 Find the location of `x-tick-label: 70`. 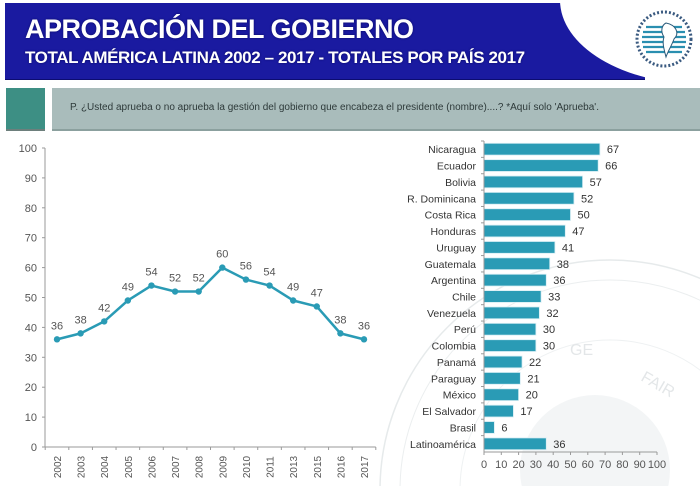

x-tick-label: 70 is located at coordinates (605, 465).